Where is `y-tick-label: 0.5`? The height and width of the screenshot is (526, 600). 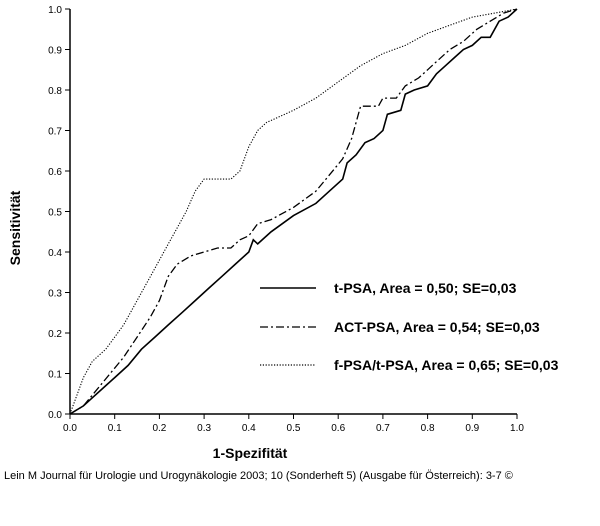
y-tick-label: 0.5 is located at coordinates (55, 213).